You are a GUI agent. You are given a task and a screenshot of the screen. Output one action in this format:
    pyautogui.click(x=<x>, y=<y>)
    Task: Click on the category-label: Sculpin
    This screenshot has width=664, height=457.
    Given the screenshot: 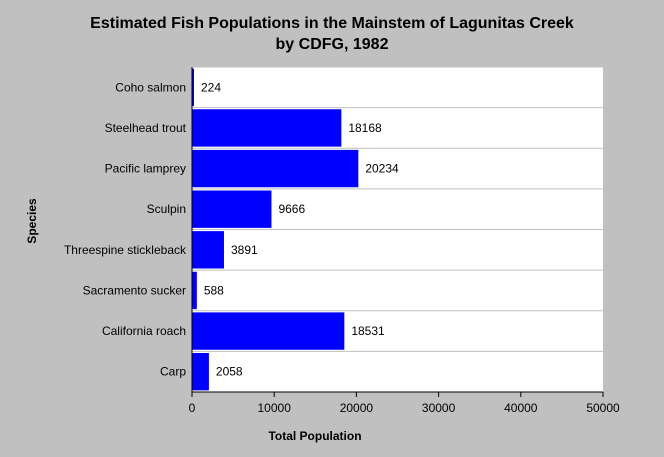 What is the action you would take?
    pyautogui.click(x=166, y=209)
    